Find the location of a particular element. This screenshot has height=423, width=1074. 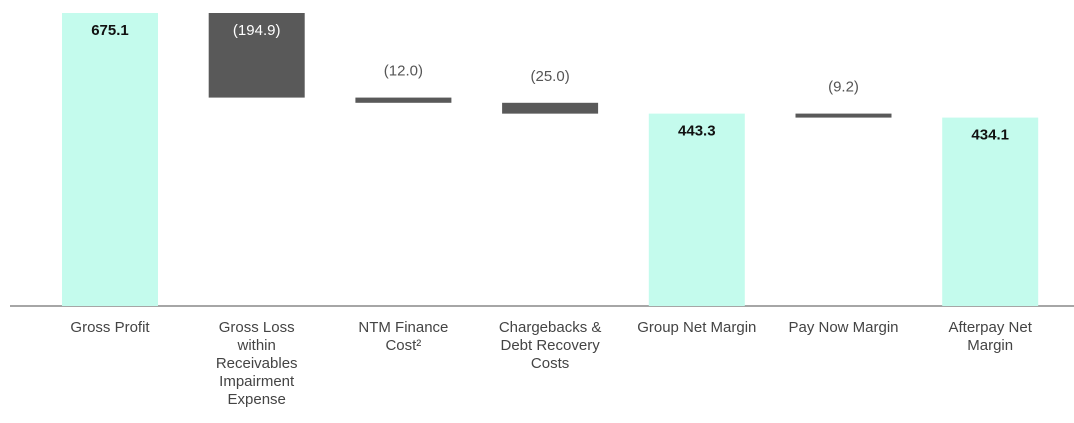

value-label: 443.3 is located at coordinates (697, 131).